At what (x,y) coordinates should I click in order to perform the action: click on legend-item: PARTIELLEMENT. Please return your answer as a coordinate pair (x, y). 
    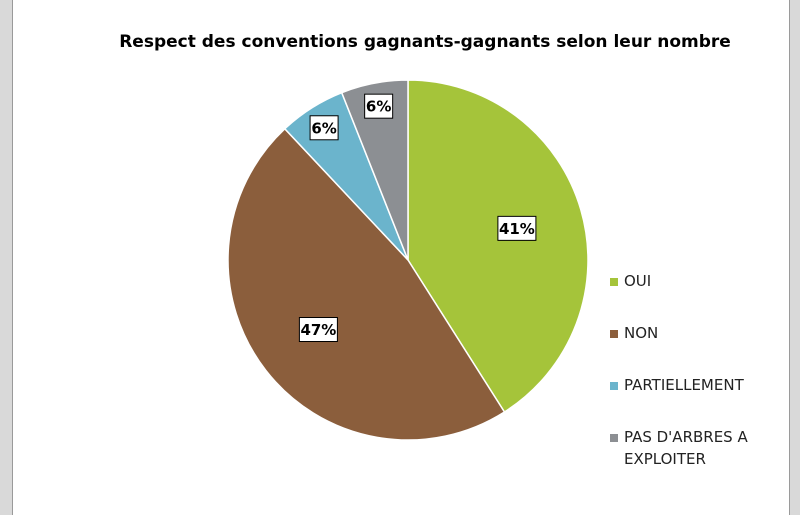
    Looking at the image, I should click on (690, 400).